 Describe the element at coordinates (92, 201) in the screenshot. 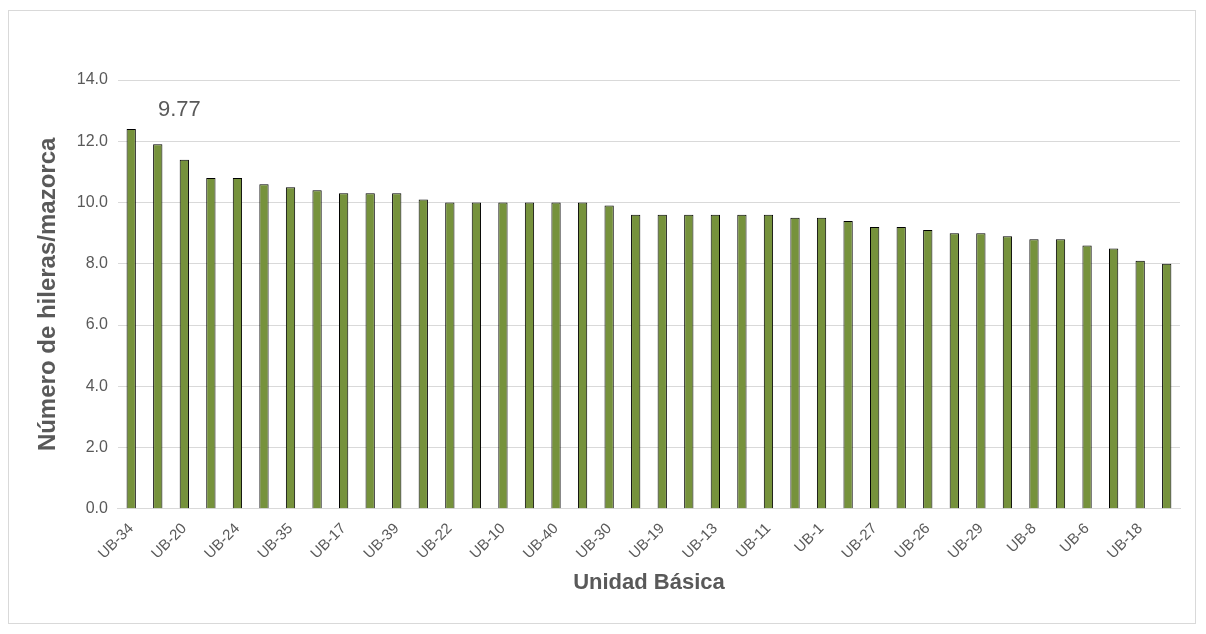

I see `y-tick-label: 10.0` at that location.